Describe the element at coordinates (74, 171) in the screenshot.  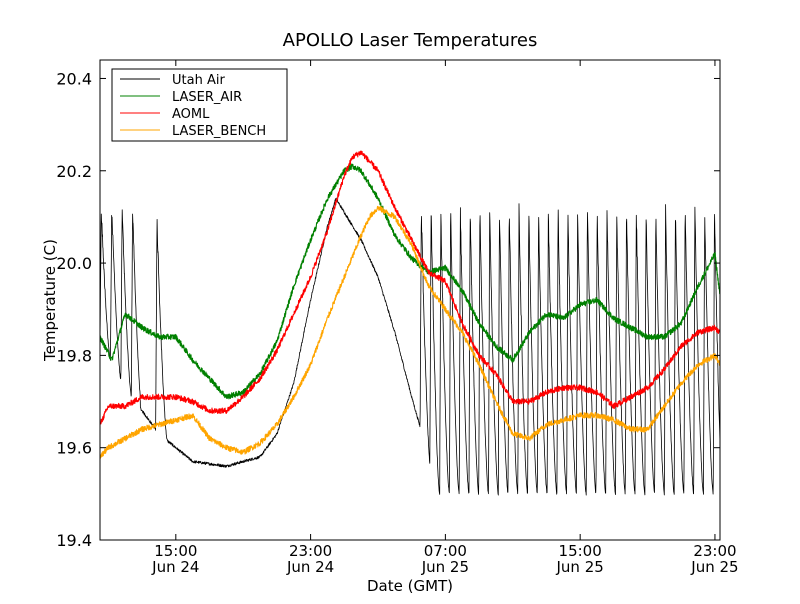
I see `y-tick-label: 20.2` at that location.